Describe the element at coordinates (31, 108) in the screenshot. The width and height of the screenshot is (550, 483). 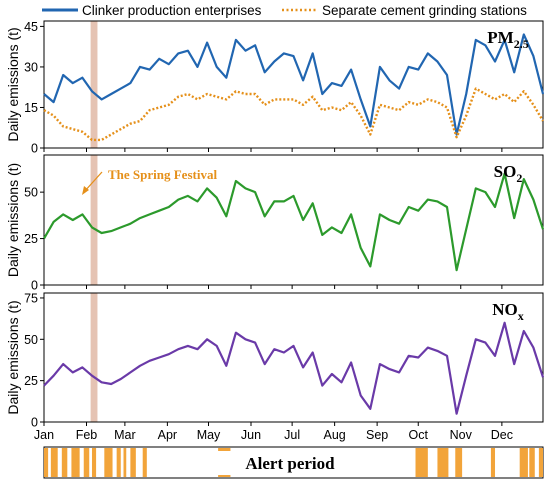
I see `y-tick-label: 15` at that location.